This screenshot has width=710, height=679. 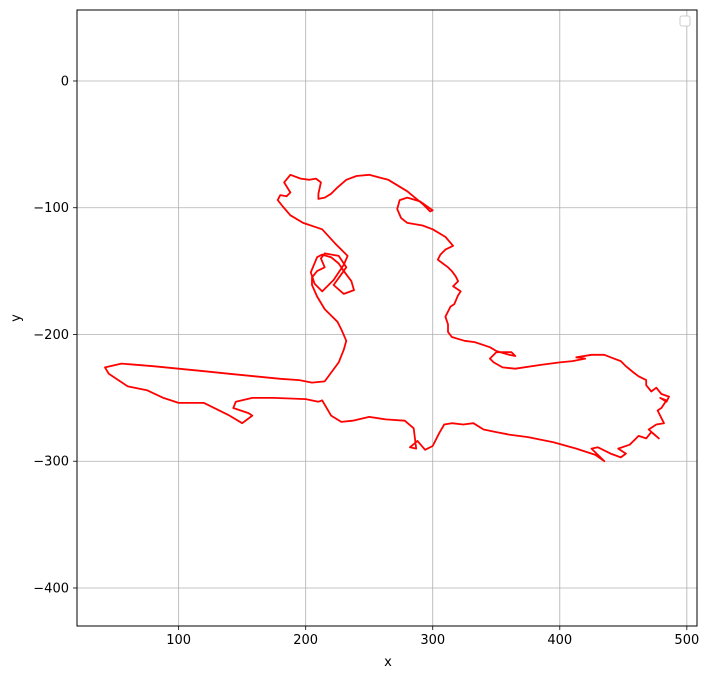 I want to click on legend-box, so click(x=685, y=21).